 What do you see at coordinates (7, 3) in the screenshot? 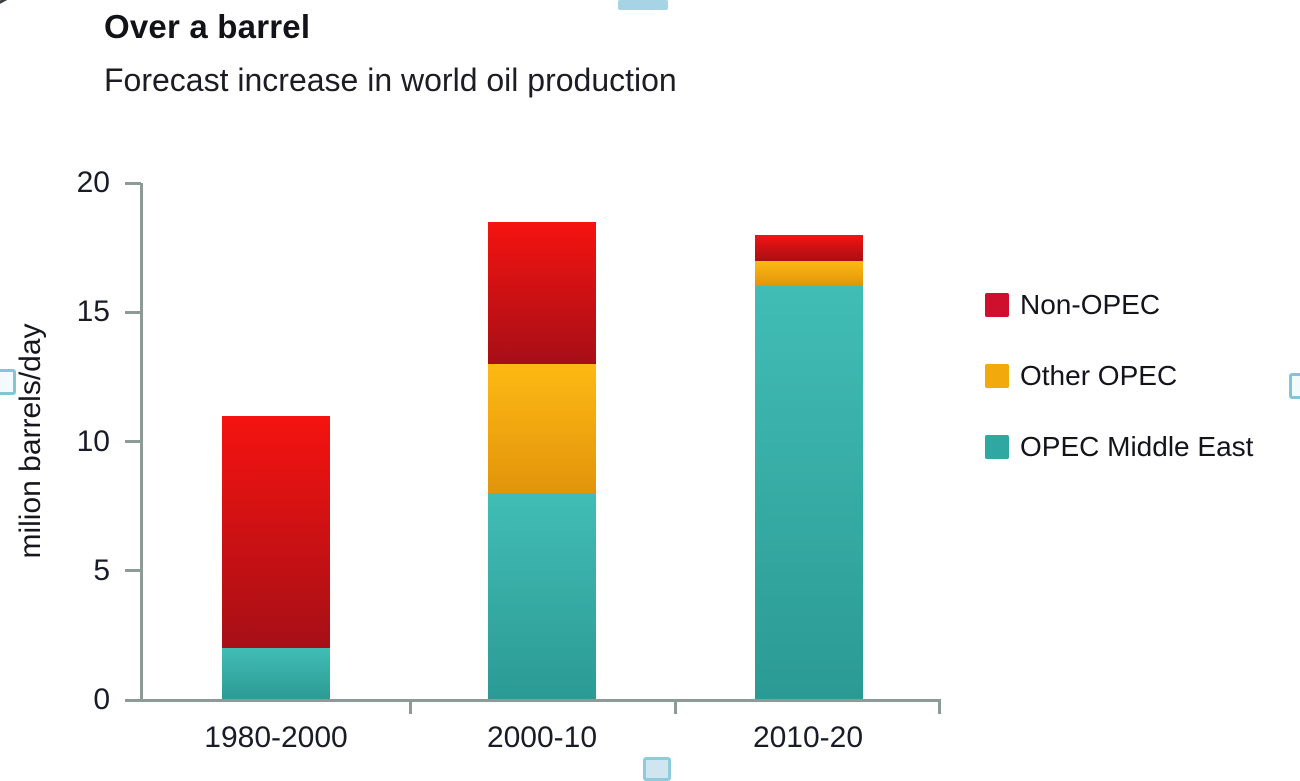
I see `screen-edge-artifact` at bounding box center [7, 3].